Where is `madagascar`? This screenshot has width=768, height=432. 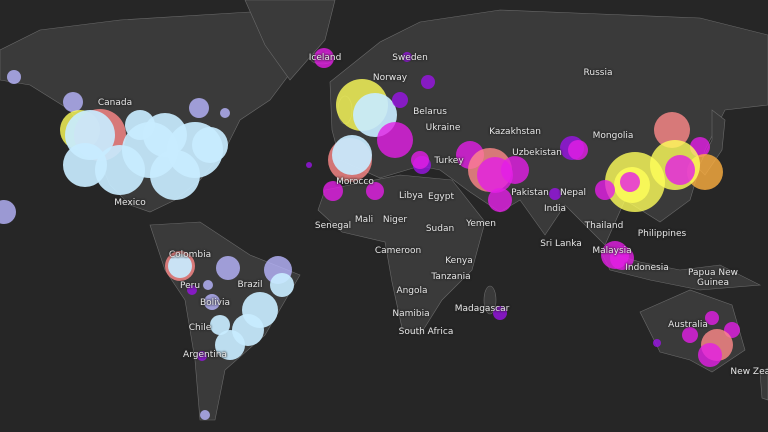 madagascar is located at coordinates (490, 300).